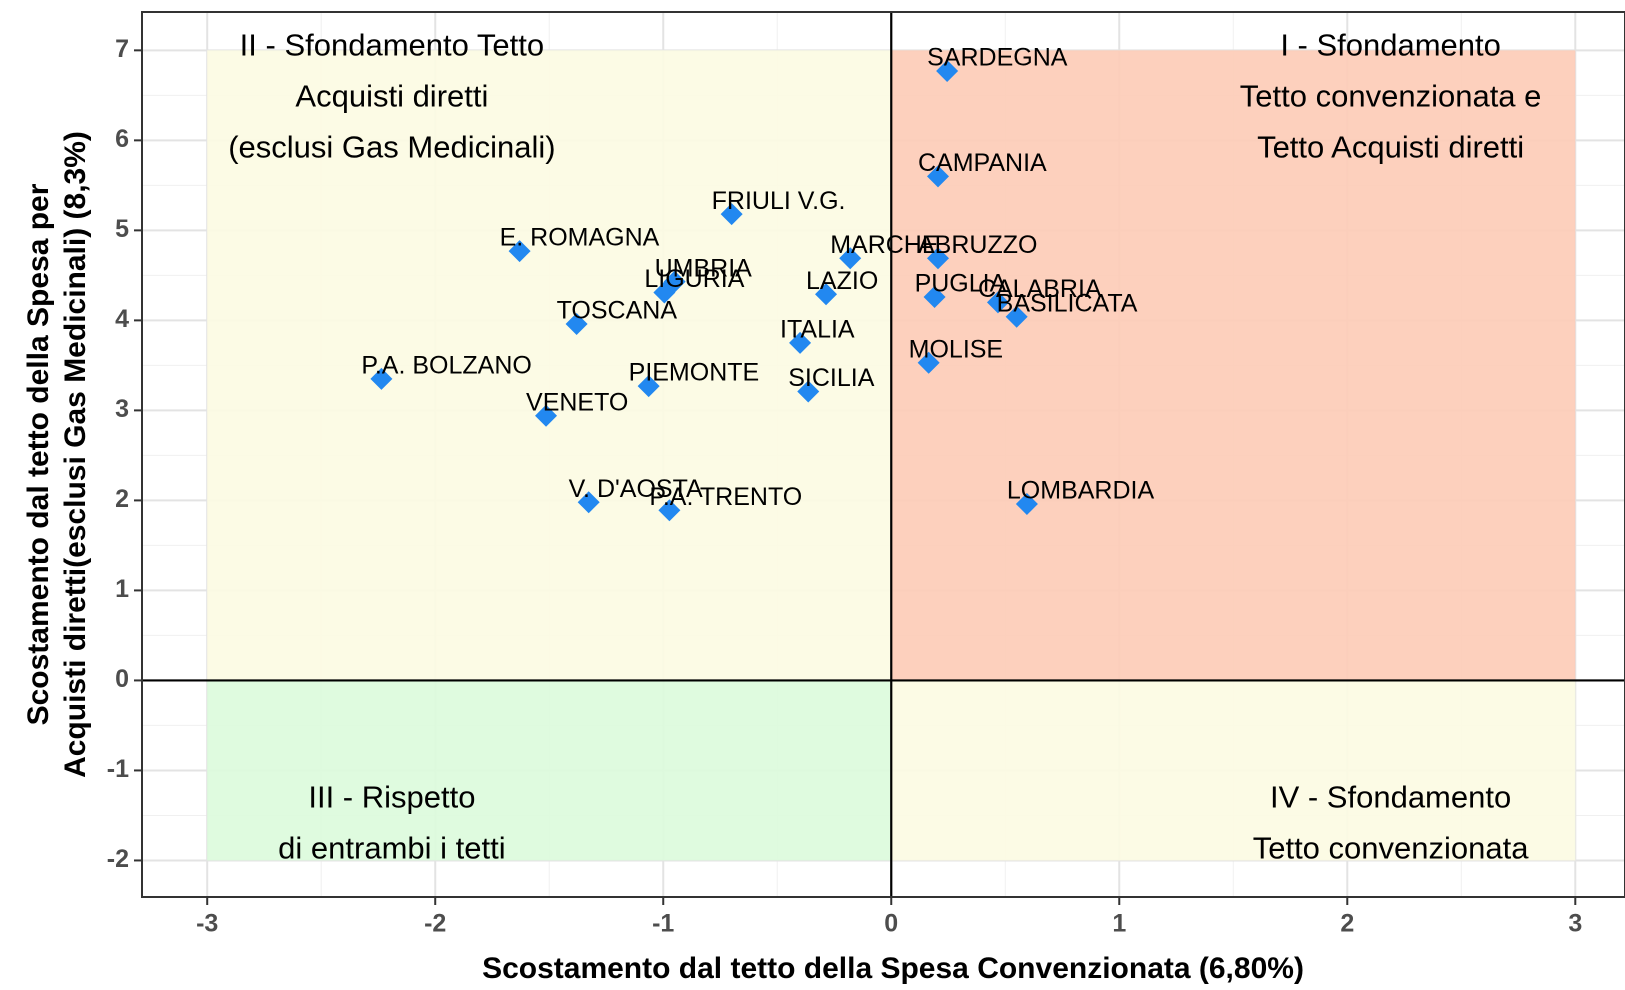  Describe the element at coordinates (1119, 924) in the screenshot. I see `x-tick-label: 1` at that location.